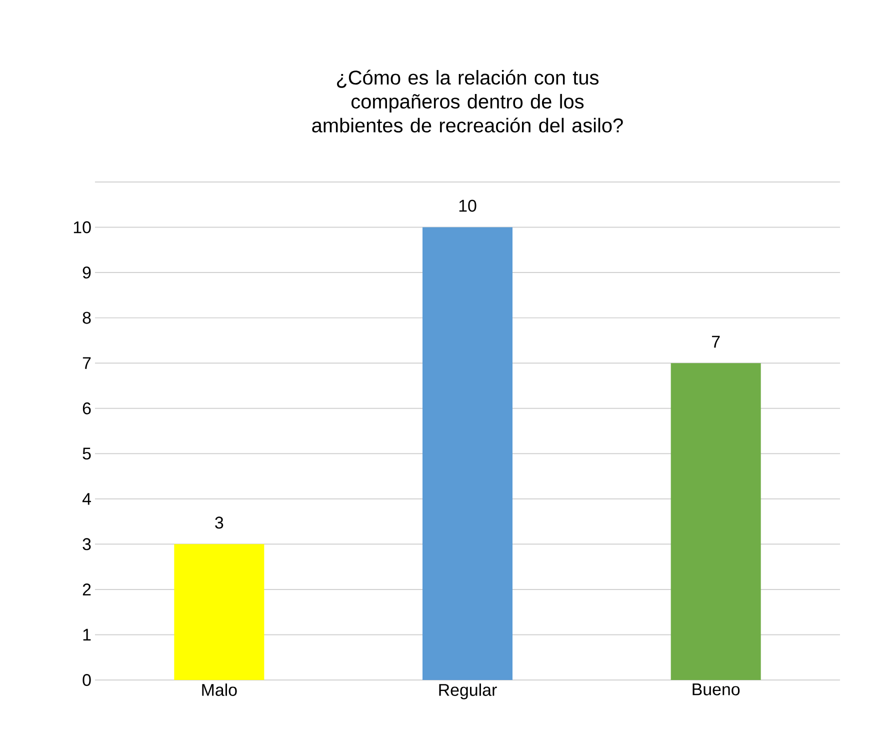 This screenshot has height=747, width=874. I want to click on y-tick-label: 1, so click(87, 634).